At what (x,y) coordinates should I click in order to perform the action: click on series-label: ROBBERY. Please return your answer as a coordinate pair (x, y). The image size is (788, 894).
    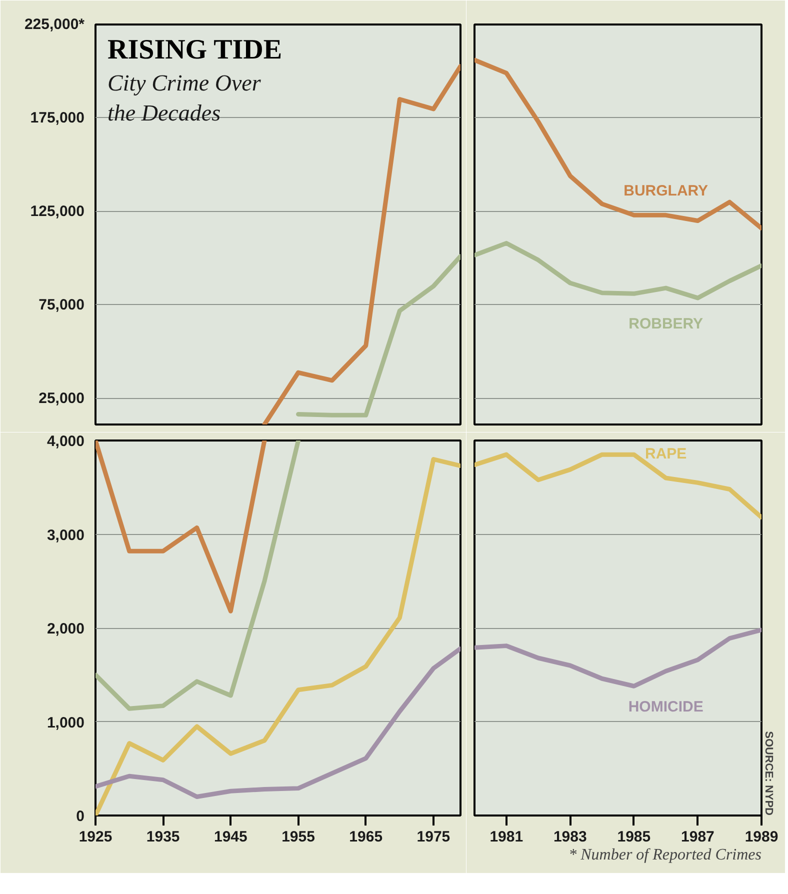
    Looking at the image, I should click on (666, 324).